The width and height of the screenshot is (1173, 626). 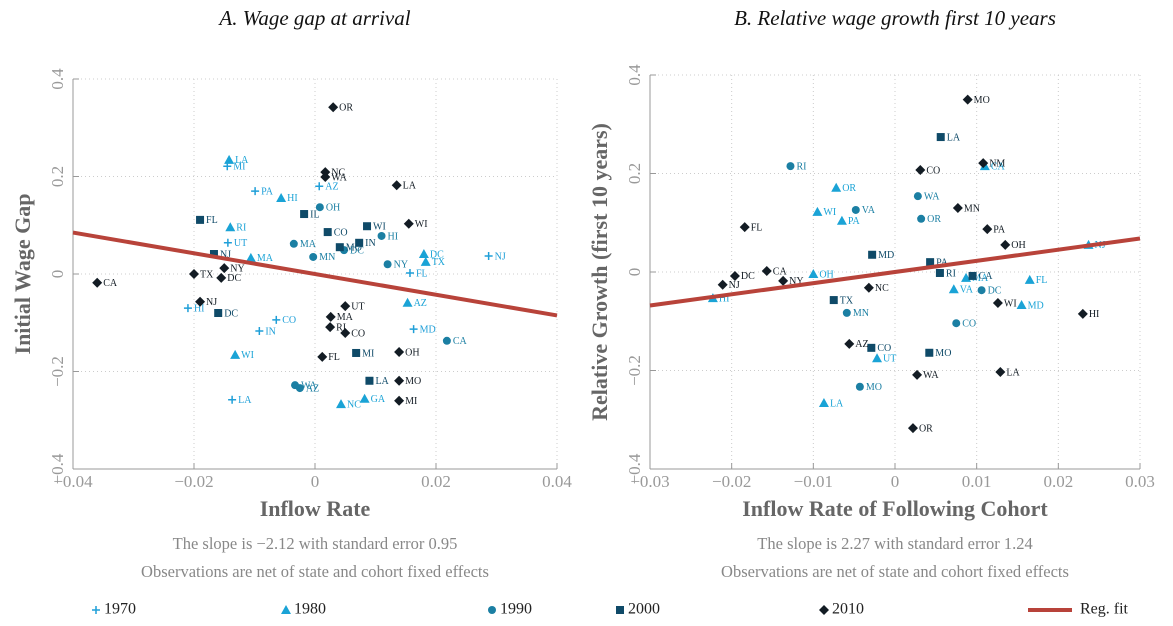 What do you see at coordinates (358, 333) in the screenshot?
I see `point-label: CO` at bounding box center [358, 333].